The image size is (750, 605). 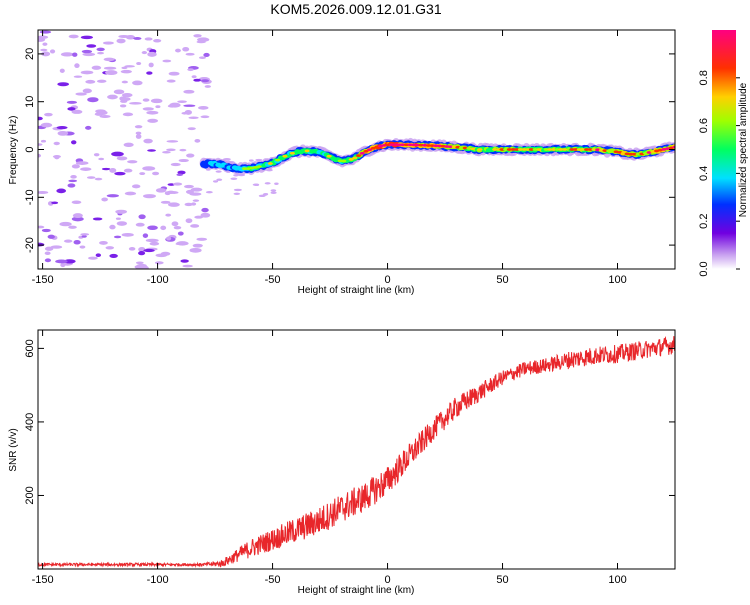 I want to click on spectrogram-x-axis-label: Height of straight line (km), so click(x=356, y=290).